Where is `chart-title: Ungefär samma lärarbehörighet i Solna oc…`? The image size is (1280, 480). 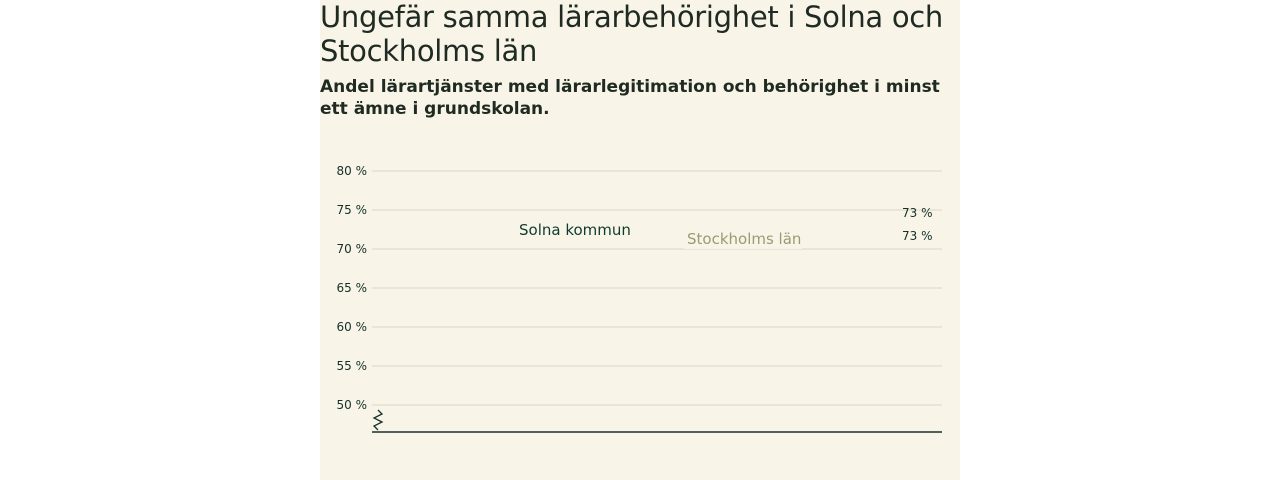
chart-title: Ungefär samma lärarbehörighet i Solna oc… is located at coordinates (631, 34).